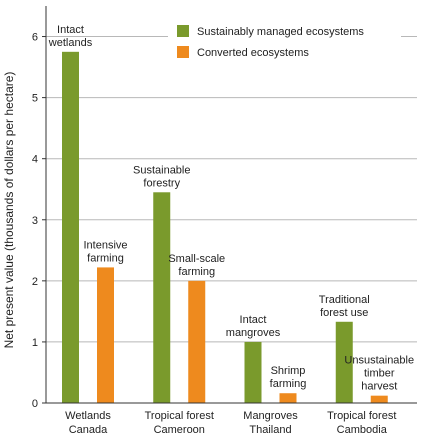  What do you see at coordinates (344, 313) in the screenshot?
I see `bar-annotation: forest use` at bounding box center [344, 313].